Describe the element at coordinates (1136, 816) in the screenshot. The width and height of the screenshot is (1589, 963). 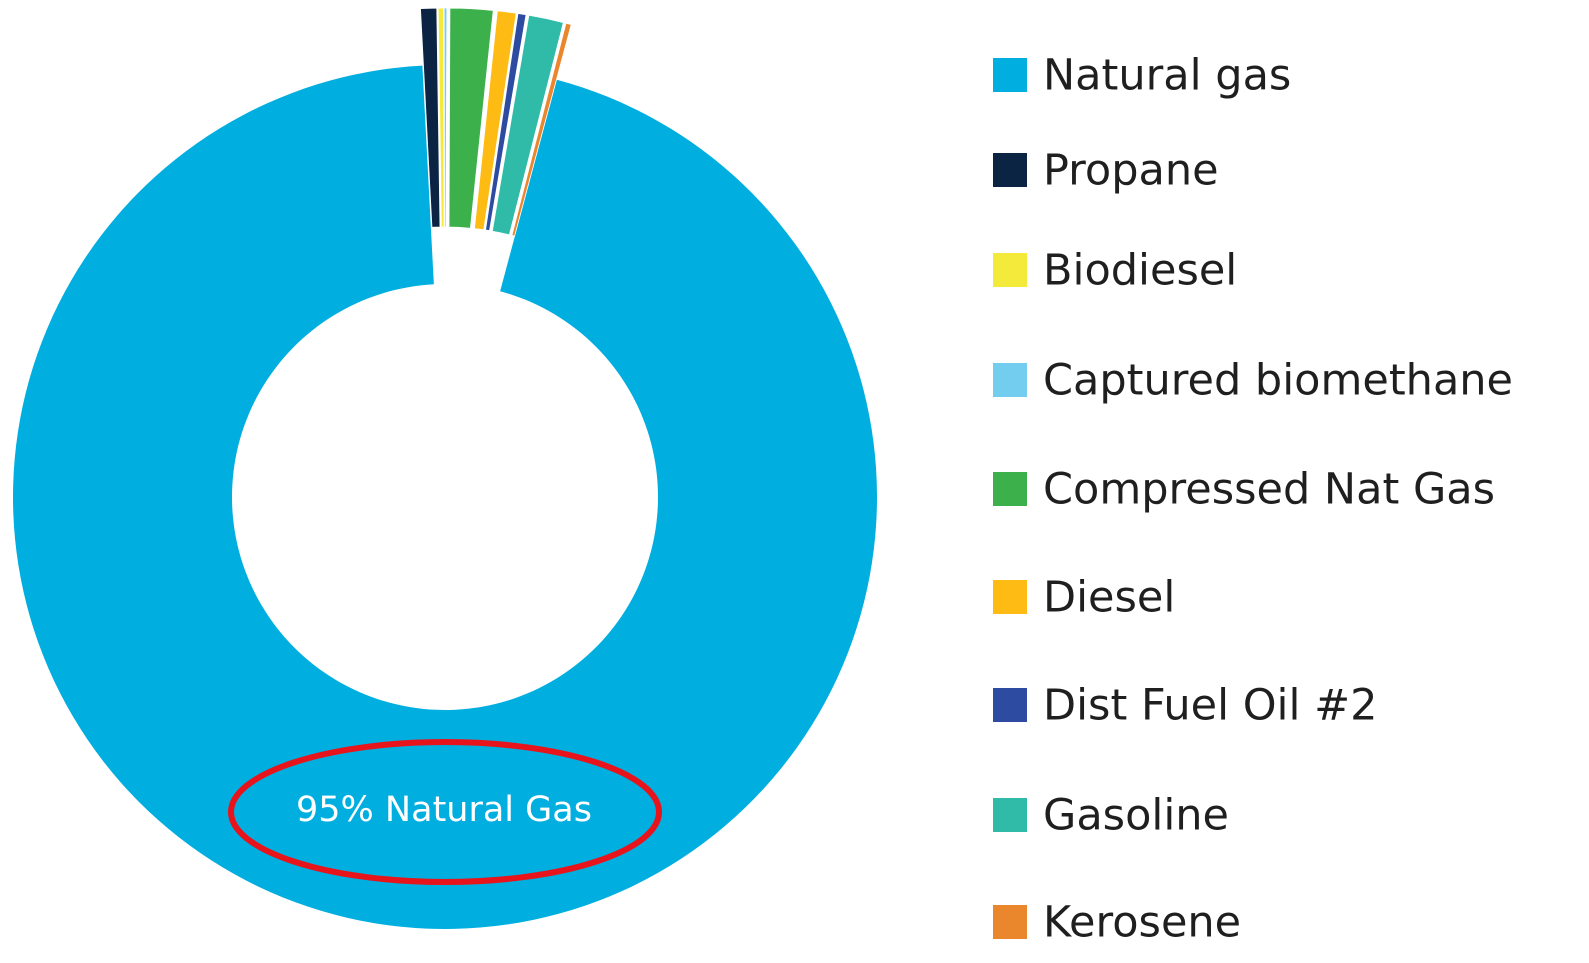
I see `legend-label: Gasoline` at that location.